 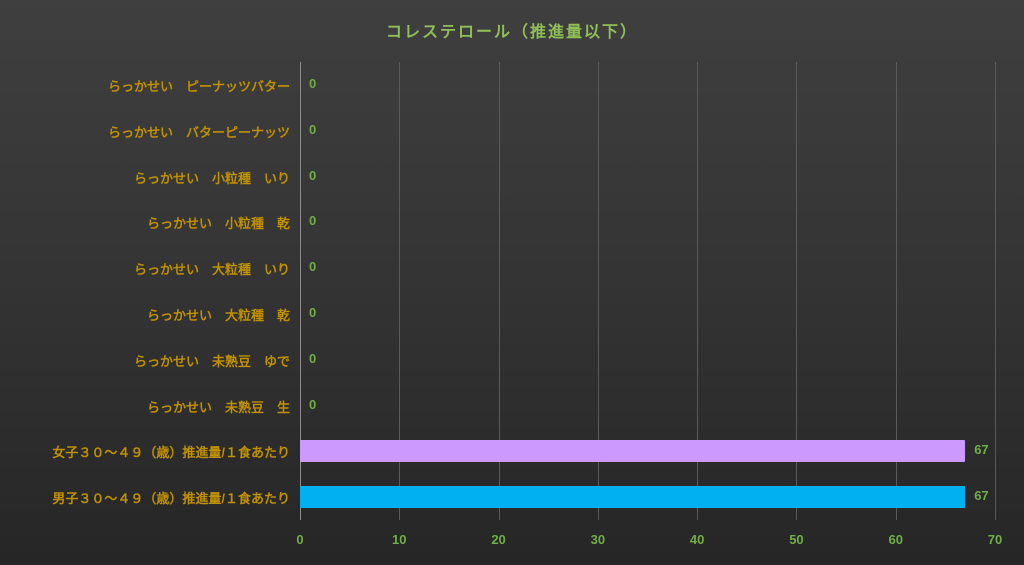 I want to click on x-tick-label: 50, so click(x=796, y=539).